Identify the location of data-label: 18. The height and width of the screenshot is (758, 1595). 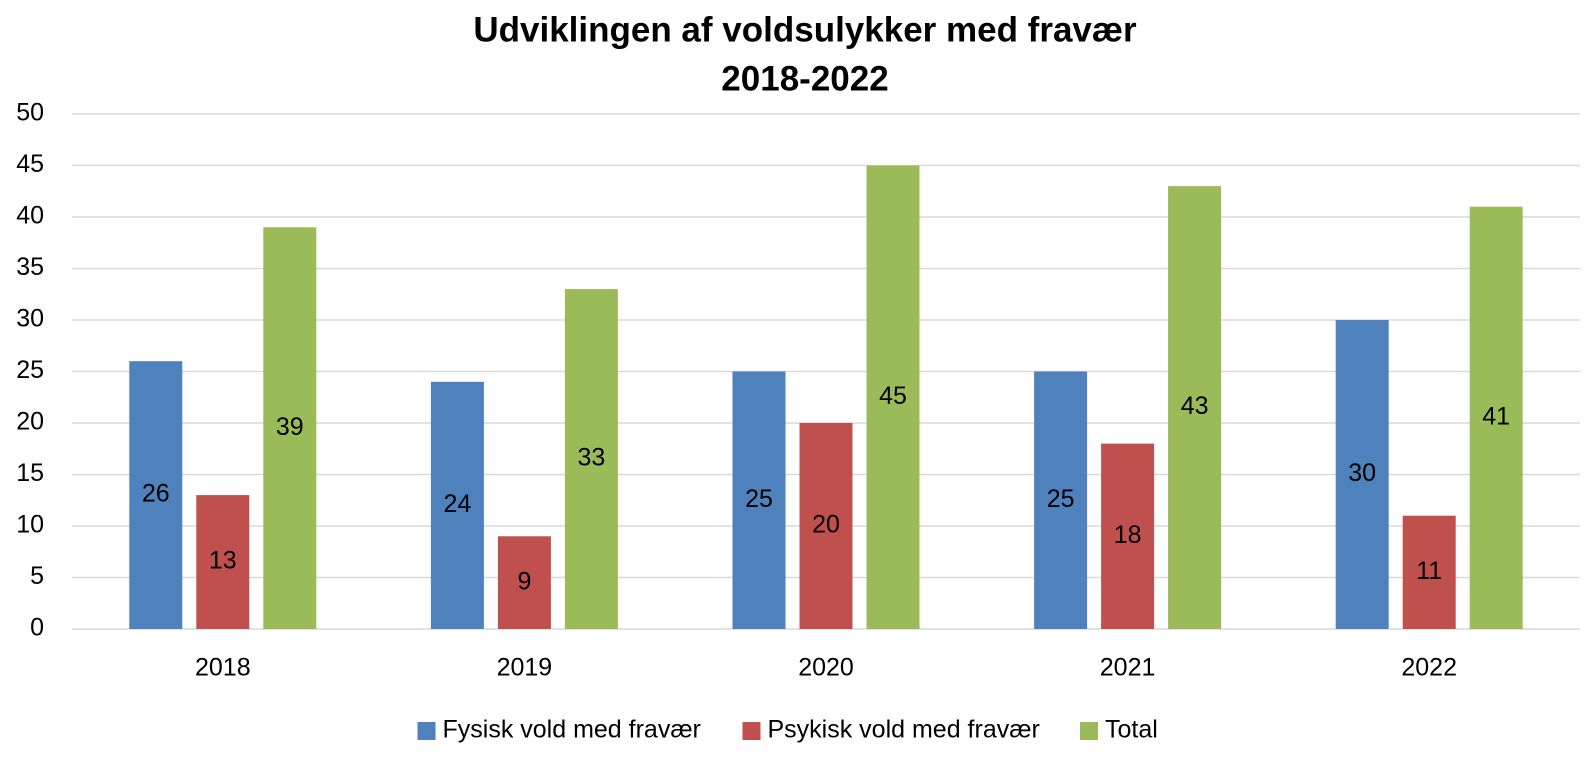
(1128, 535).